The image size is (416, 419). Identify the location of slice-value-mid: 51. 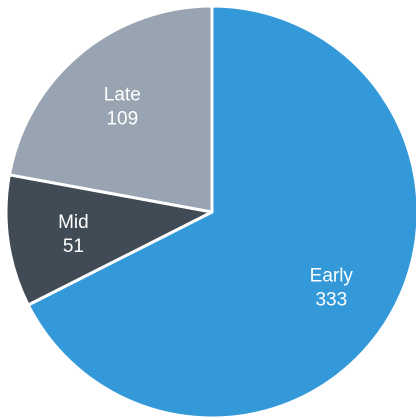
(73, 246).